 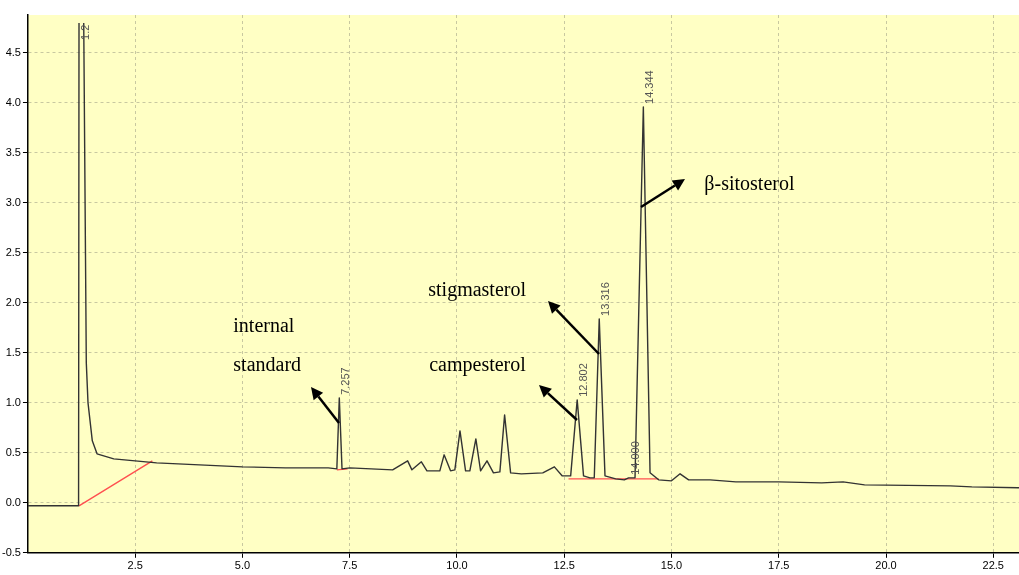 What do you see at coordinates (564, 565) in the screenshot?
I see `x-tick-label: 12.5` at bounding box center [564, 565].